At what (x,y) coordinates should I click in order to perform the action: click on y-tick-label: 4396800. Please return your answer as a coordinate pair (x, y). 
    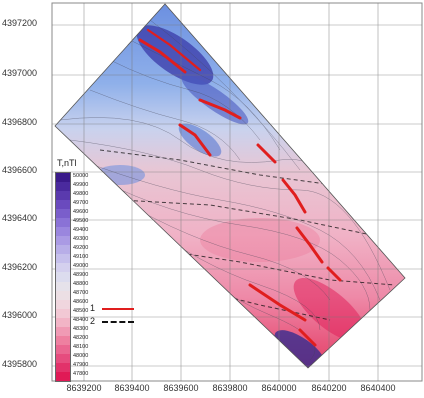
    Looking at the image, I should click on (20, 122).